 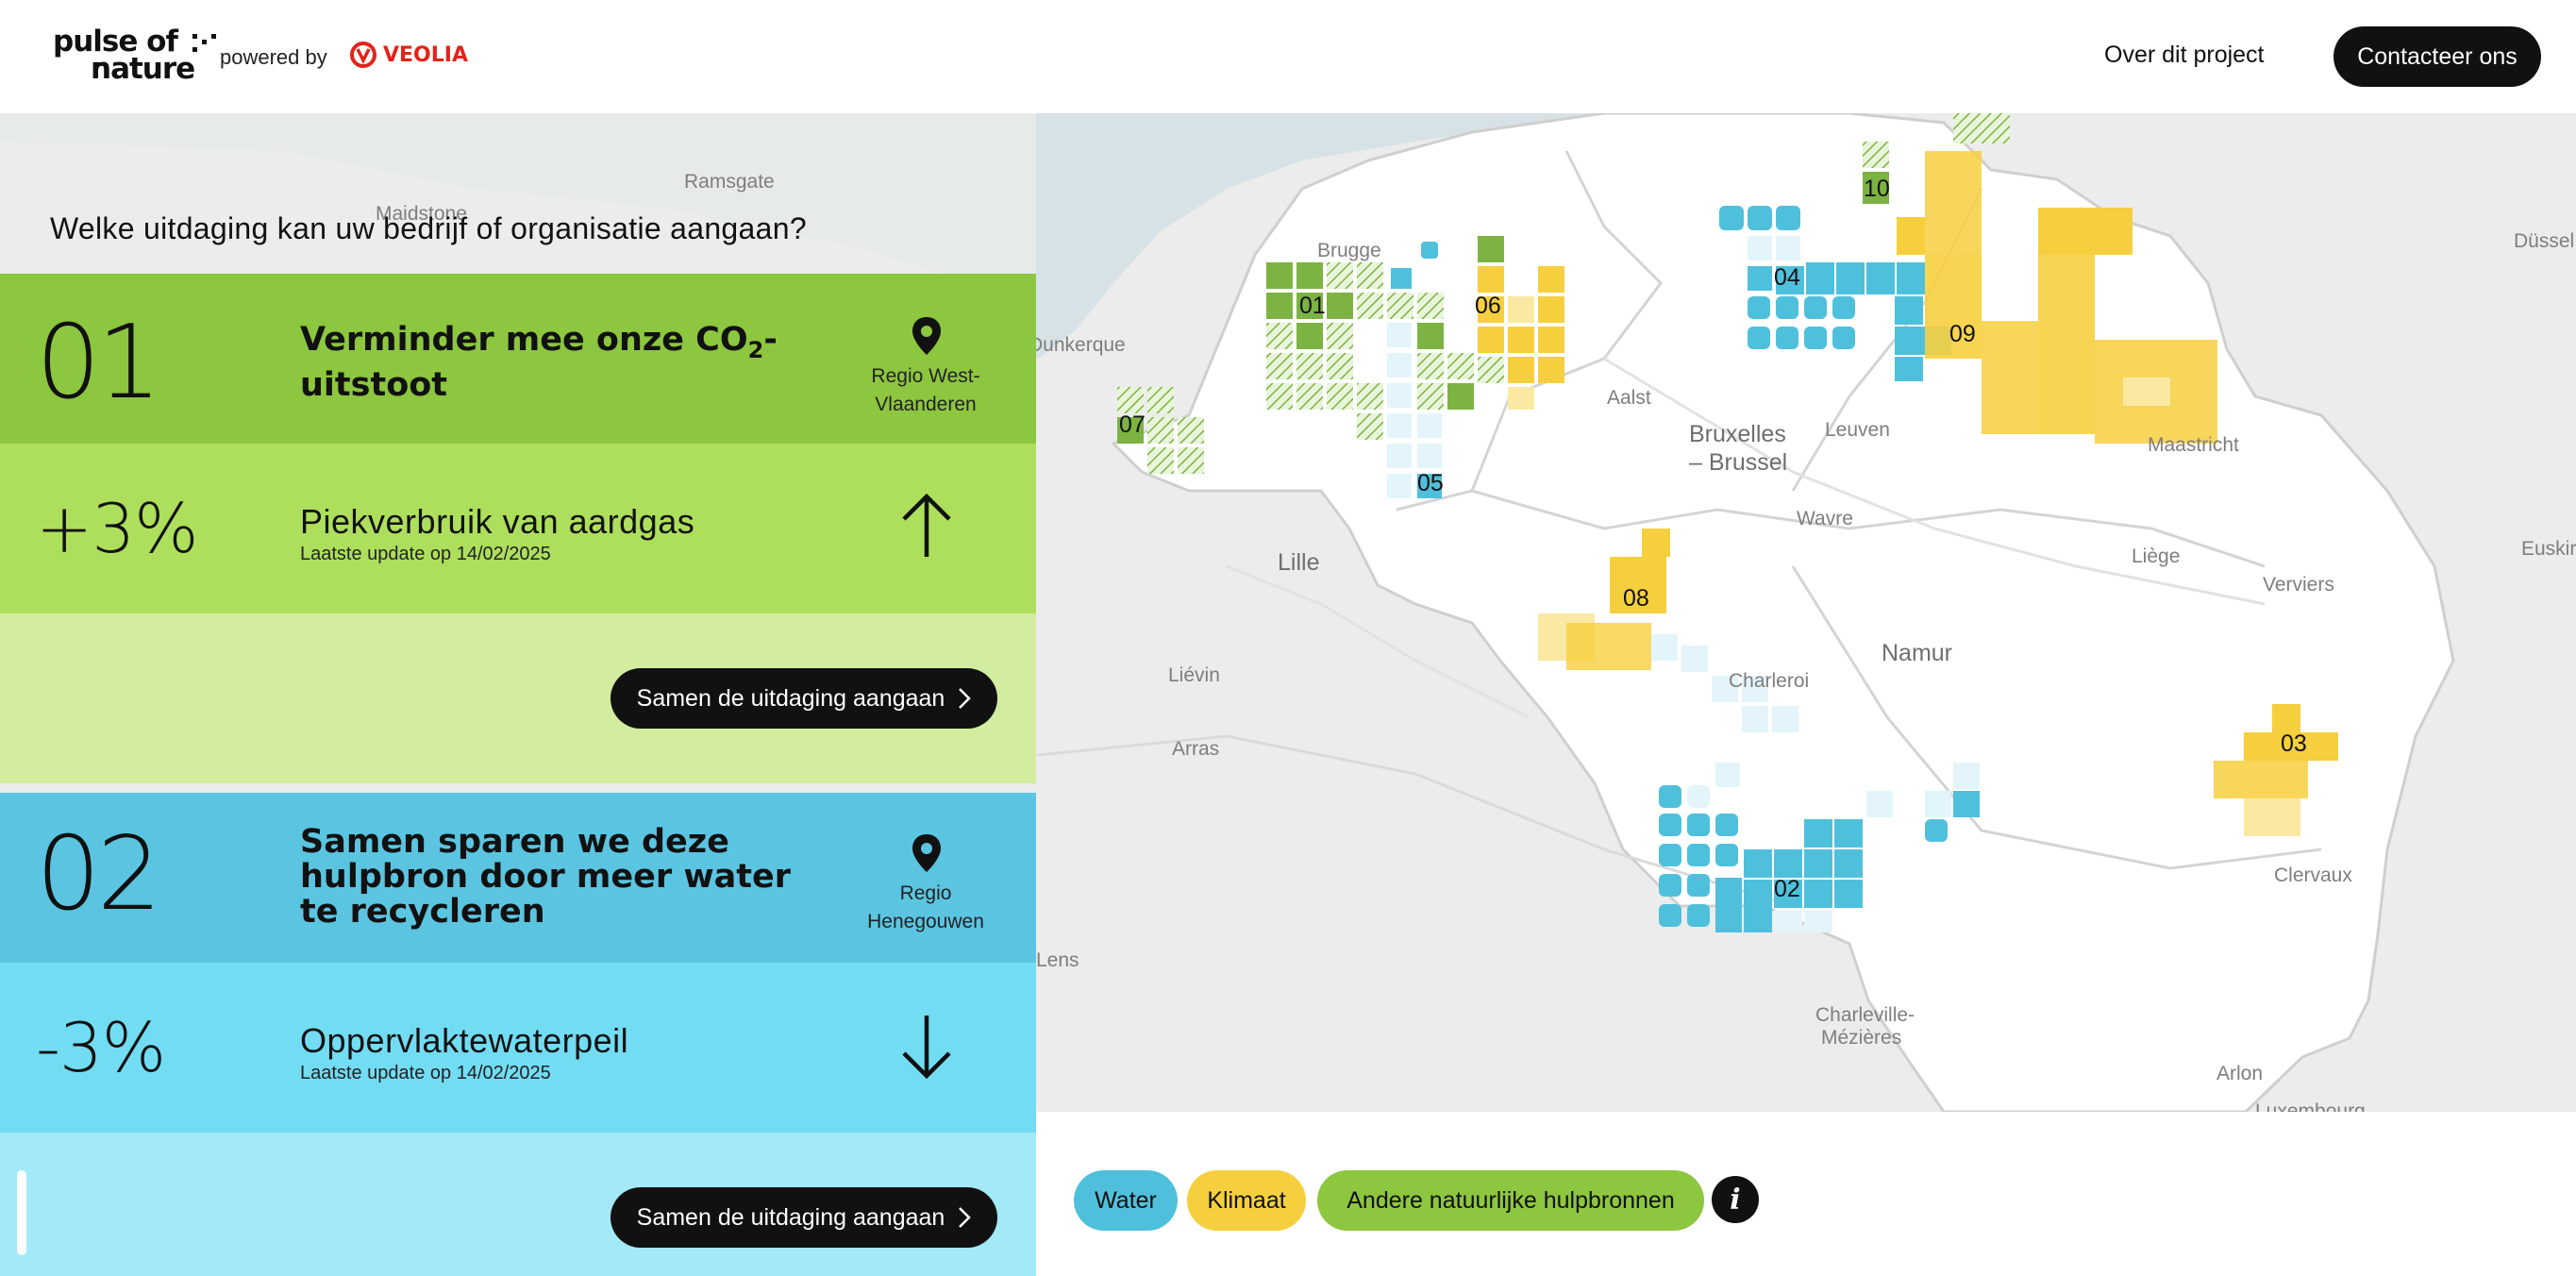 I want to click on map-label-maidstone: Maidstone, so click(x=421, y=214).